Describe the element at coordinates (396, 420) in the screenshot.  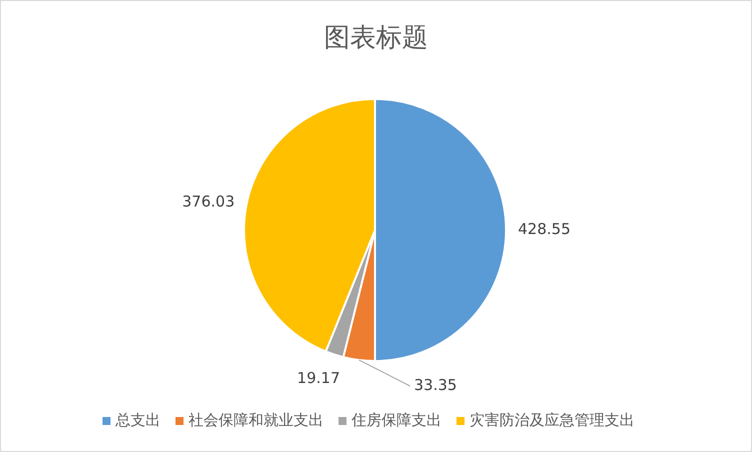
I see `legend-label: 住房保障支出` at that location.